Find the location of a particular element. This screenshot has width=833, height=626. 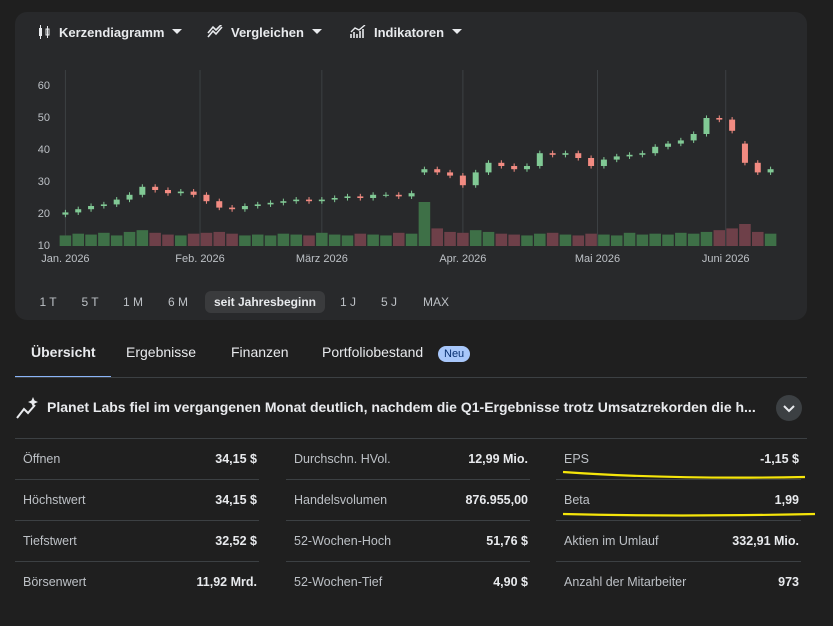

range-button: 1 T is located at coordinates (48, 302).